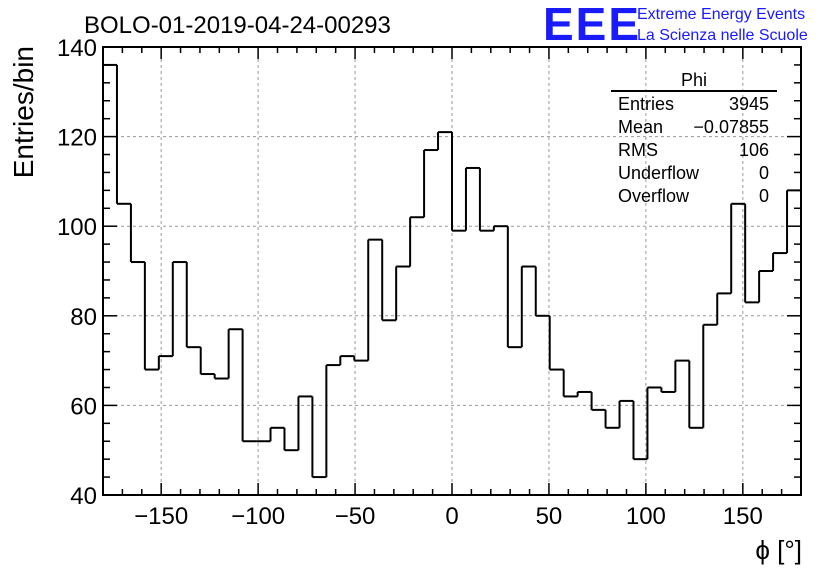  Describe the element at coordinates (638, 150) in the screenshot. I see `stats-label-rms: RMS` at that location.